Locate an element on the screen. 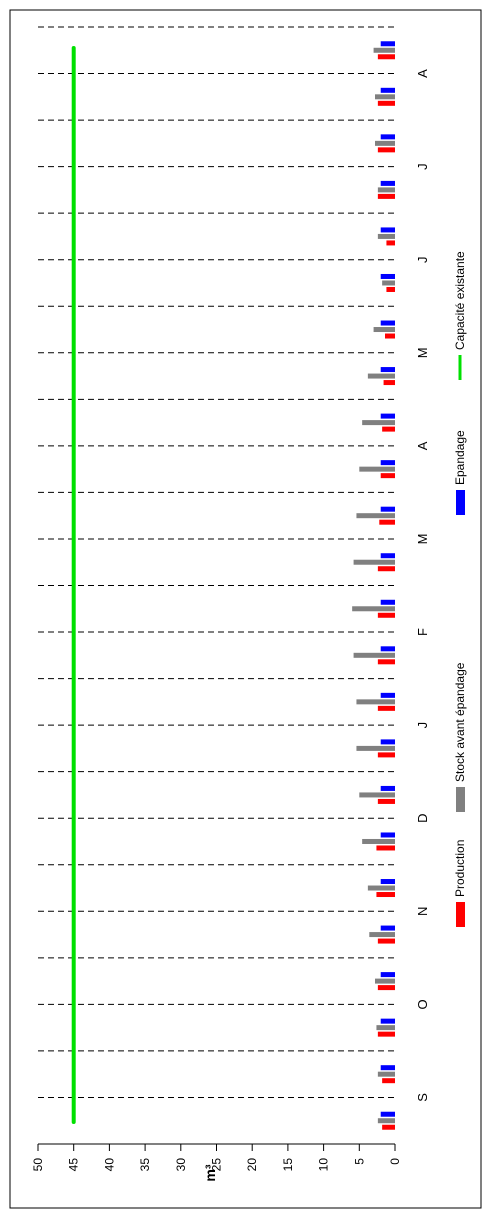  y-tick-label: 50 is located at coordinates (38, 1165).